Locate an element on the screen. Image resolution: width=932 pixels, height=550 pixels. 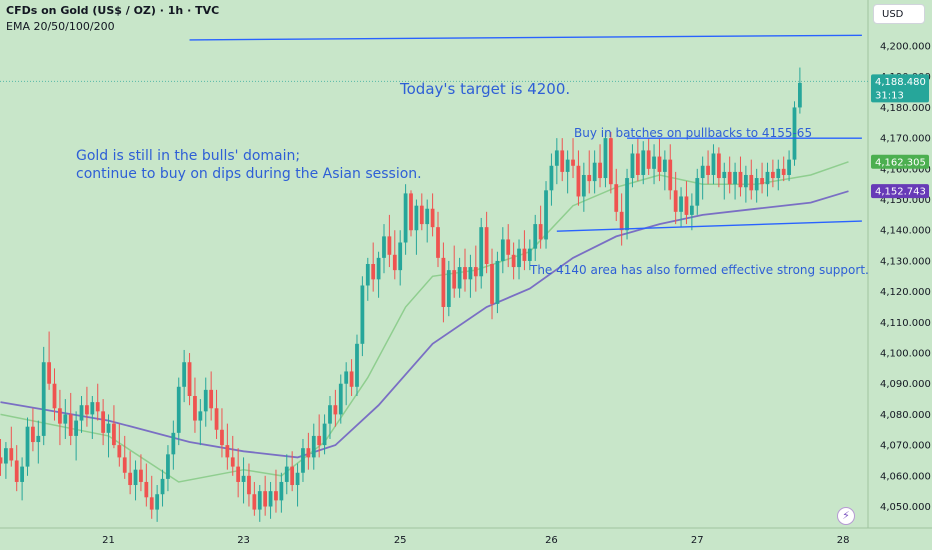
tradingview-logo-icon: ⚡ is located at coordinates (846, 516).